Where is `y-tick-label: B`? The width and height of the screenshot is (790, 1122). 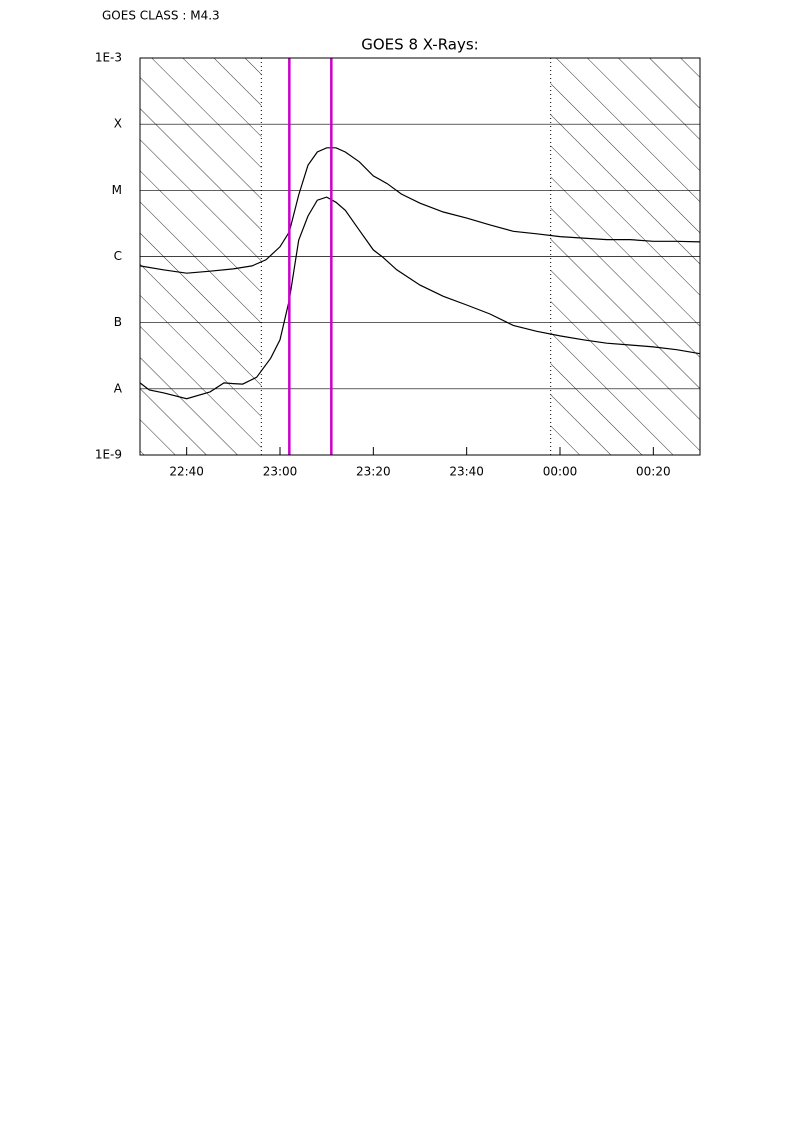 y-tick-label: B is located at coordinates (118, 322).